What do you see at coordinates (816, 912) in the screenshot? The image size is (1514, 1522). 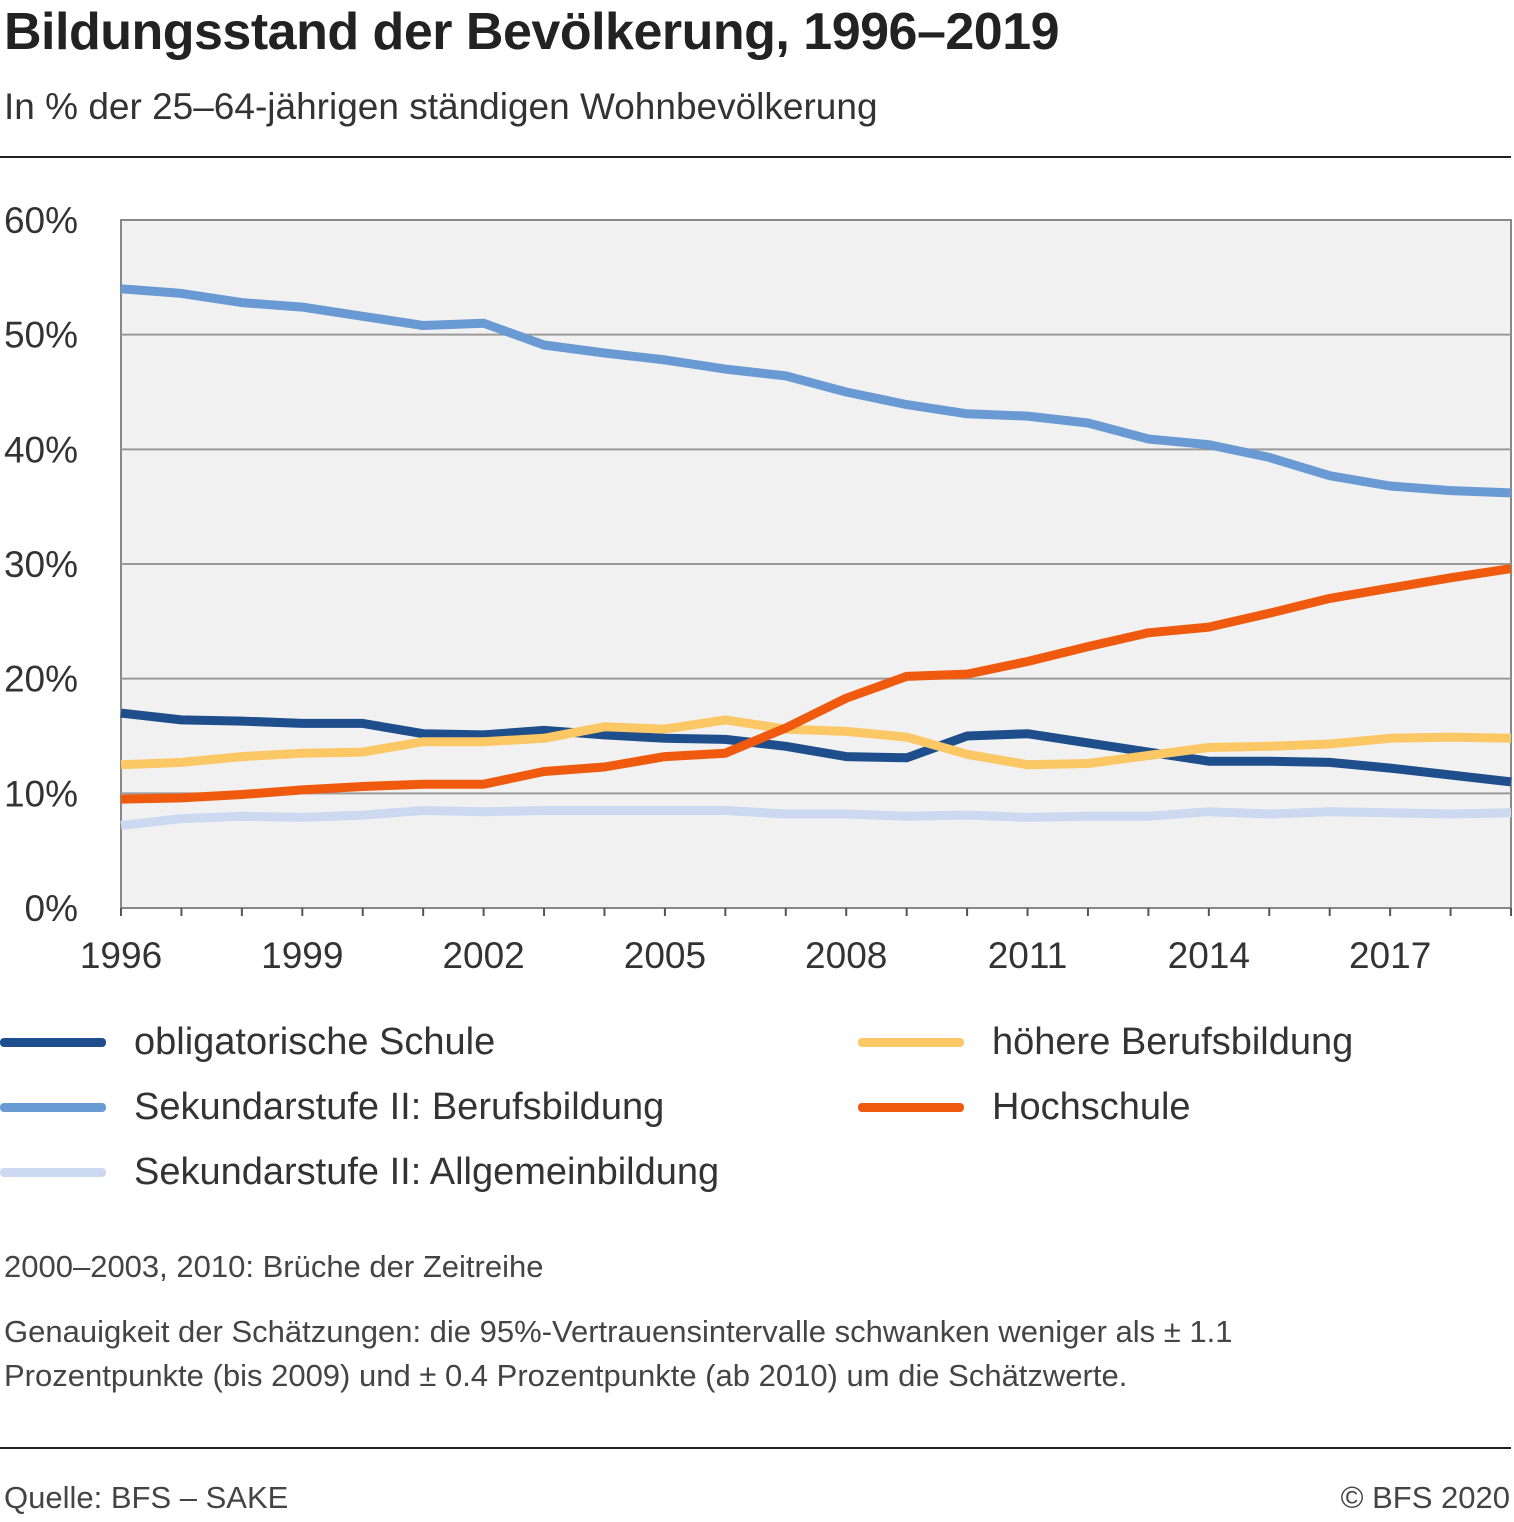 I see `x-axis-ticks` at bounding box center [816, 912].